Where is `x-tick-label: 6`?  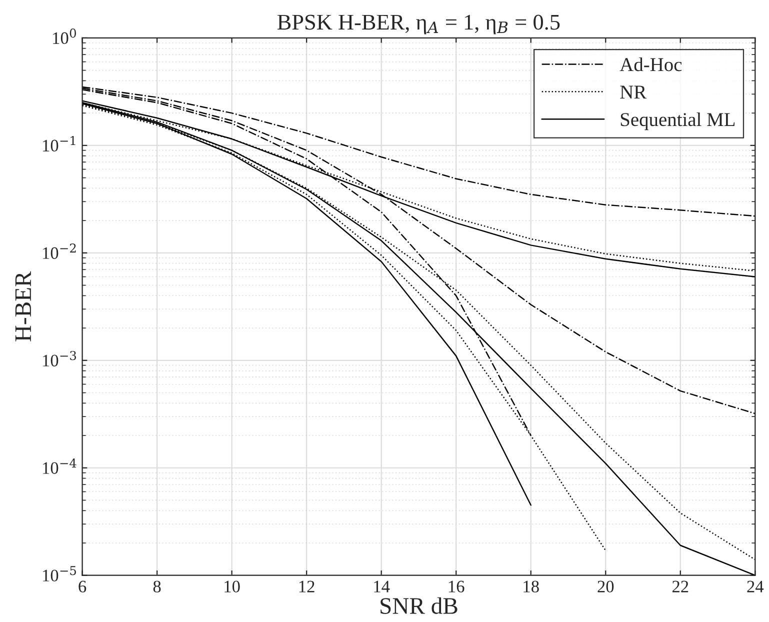
x-tick-label: 6 is located at coordinates (82, 586).